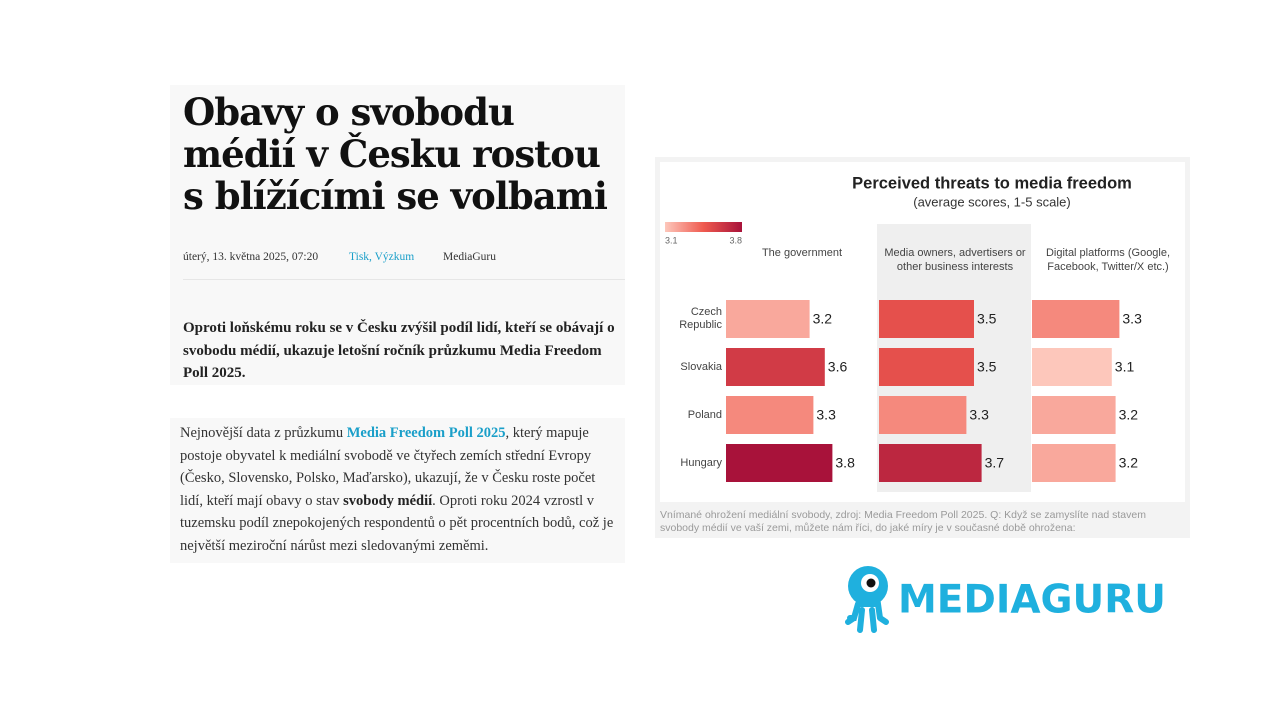 This screenshot has height=720, width=1280. Describe the element at coordinates (867, 617) in the screenshot. I see `logo-body` at that location.